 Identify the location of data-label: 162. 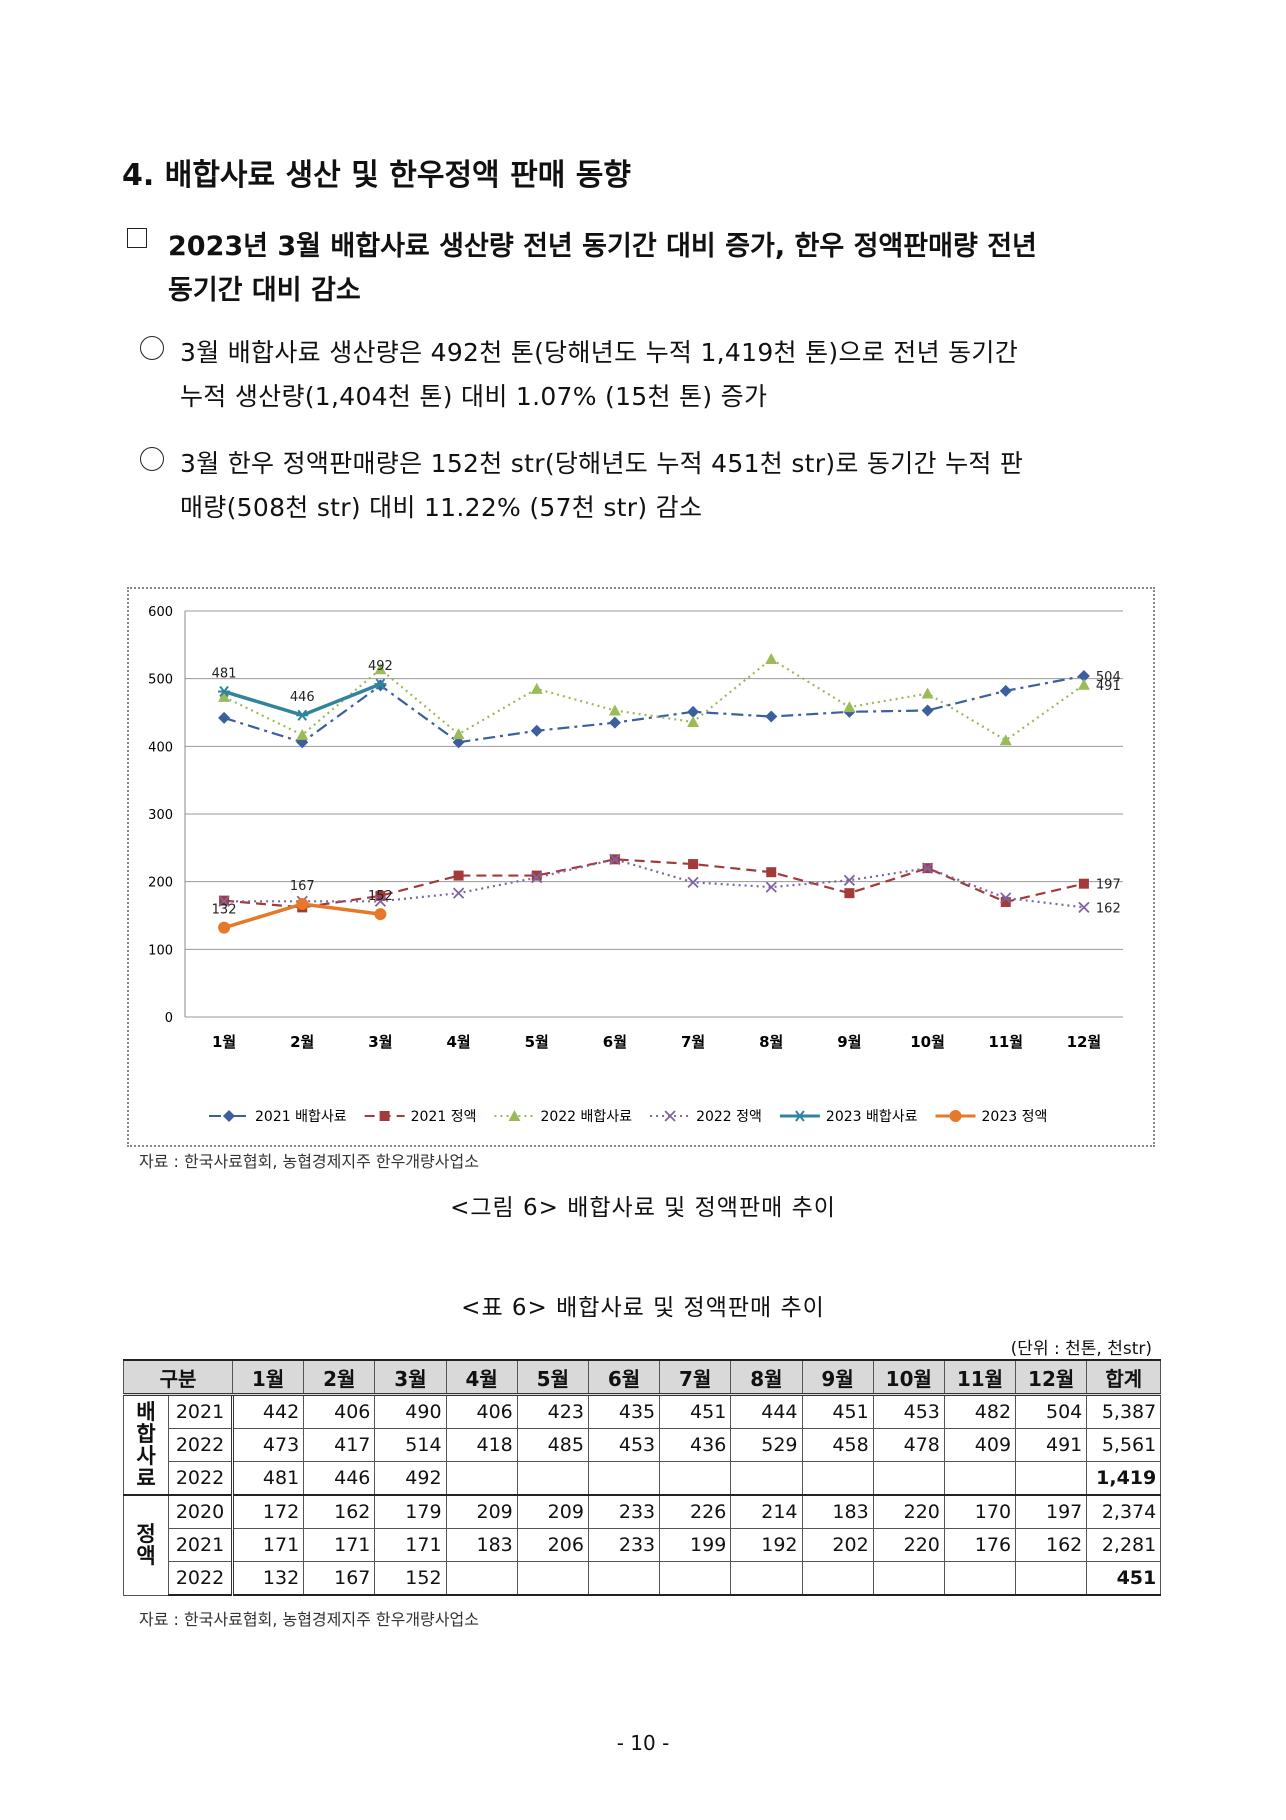
(1108, 908).